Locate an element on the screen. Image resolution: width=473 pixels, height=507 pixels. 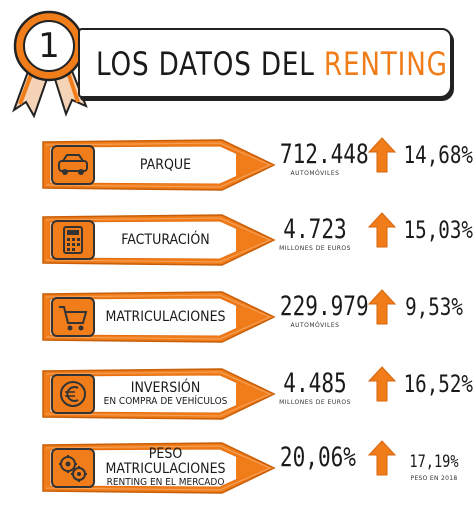
row-percent-note: PESO EN 2018 is located at coordinates (434, 478).